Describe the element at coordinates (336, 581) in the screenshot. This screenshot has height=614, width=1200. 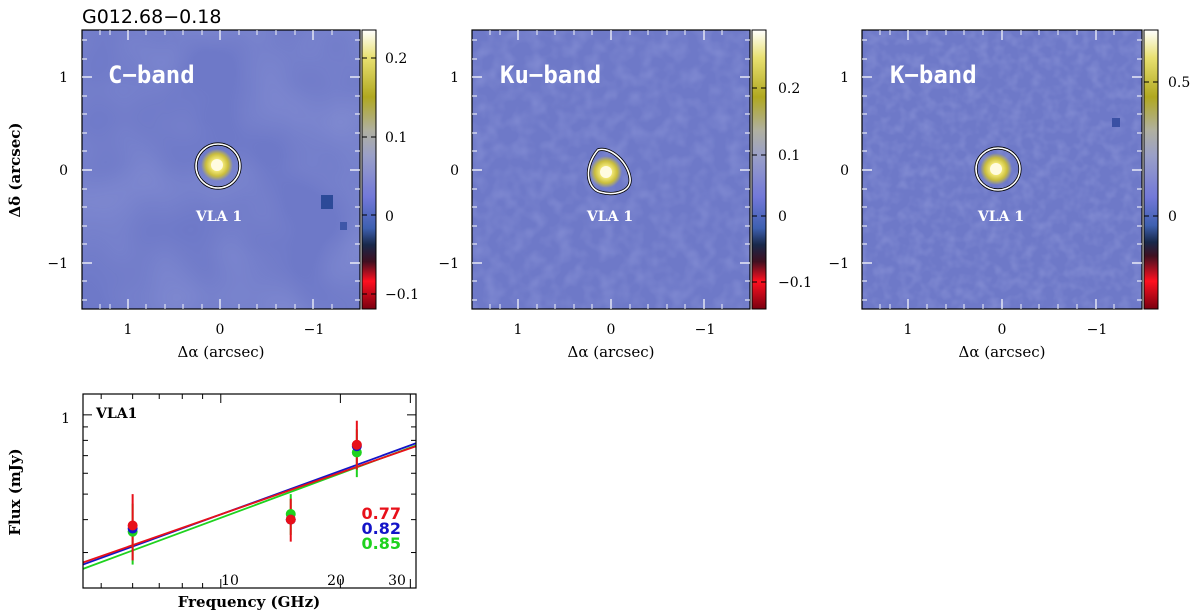
I see `x-tick-label: 20` at that location.